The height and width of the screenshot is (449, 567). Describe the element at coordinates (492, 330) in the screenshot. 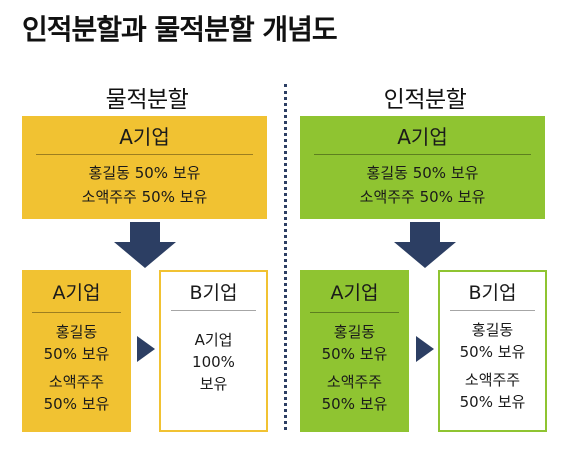

I see `personal-right-holder-1: 홍길동` at that location.